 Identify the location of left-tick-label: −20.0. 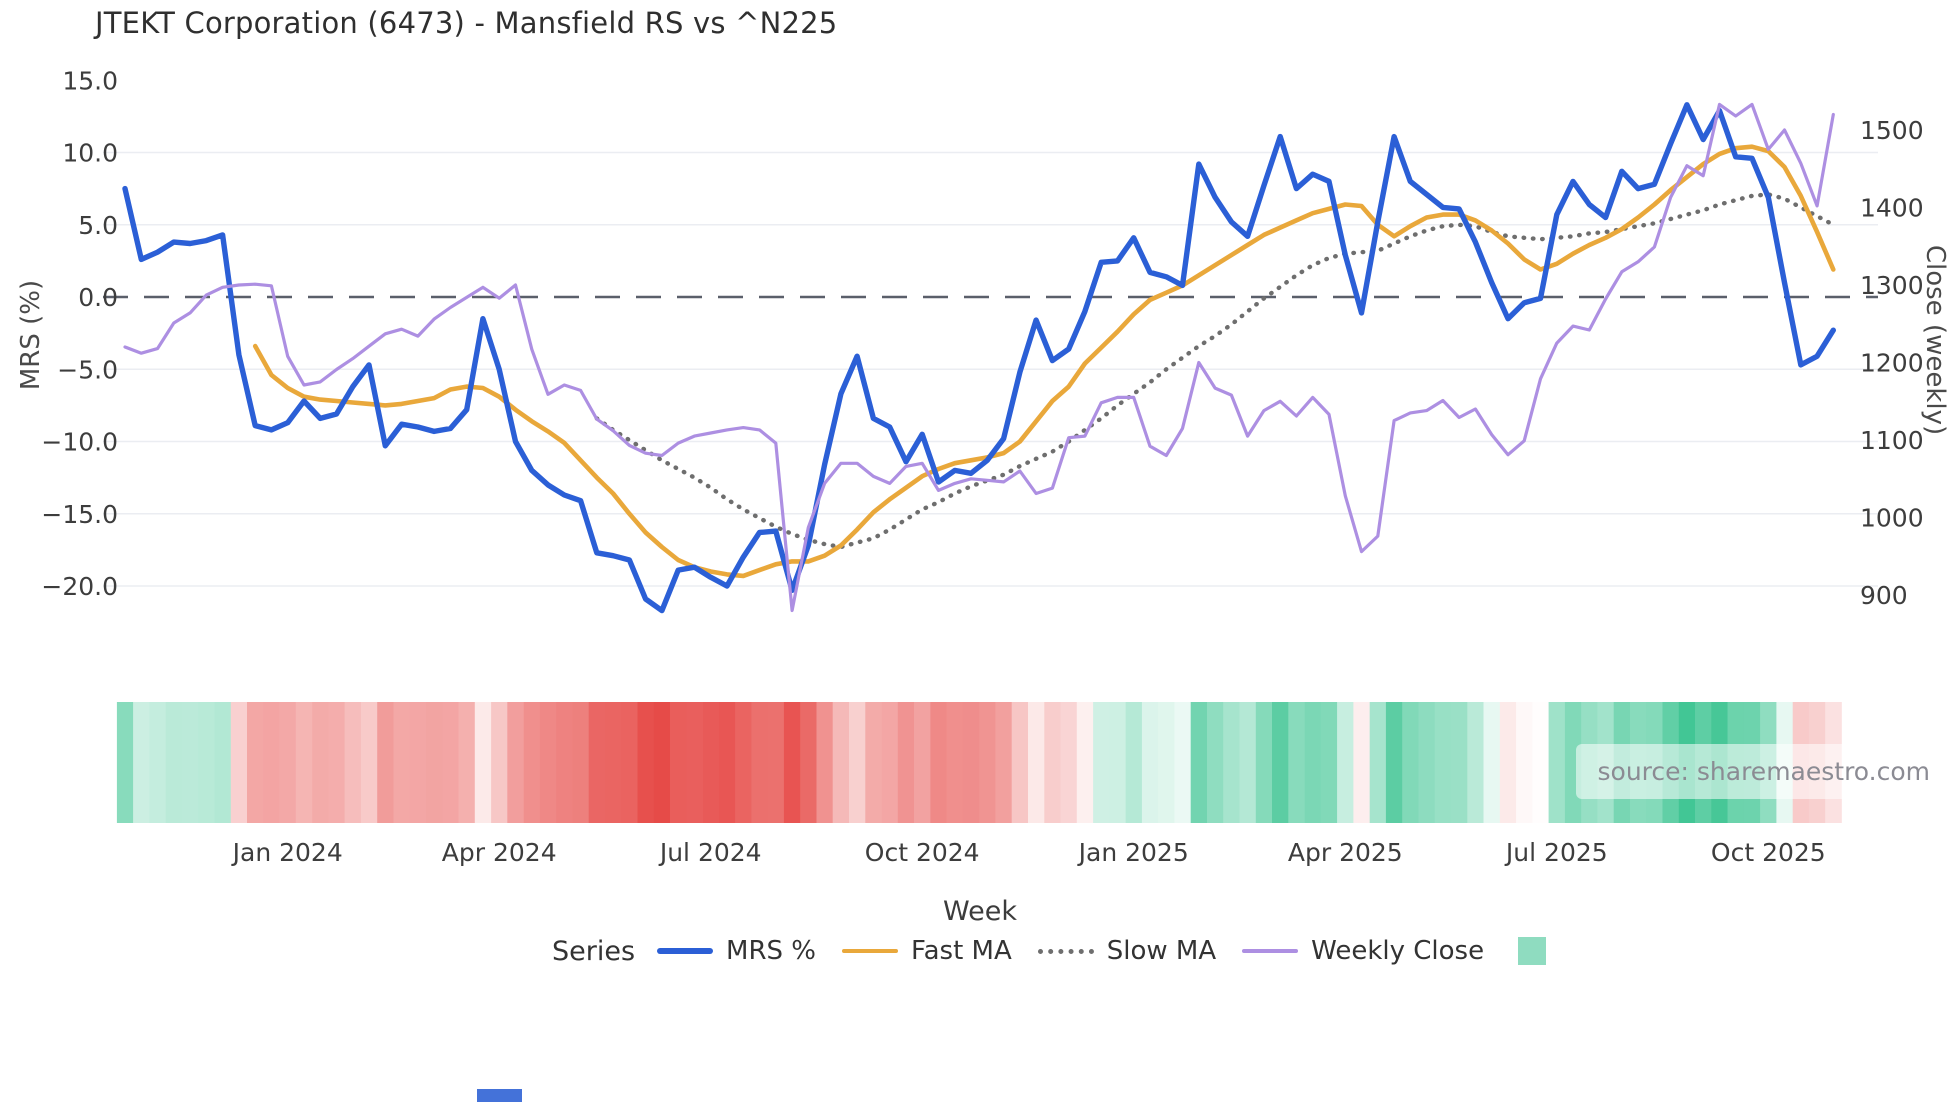
(79, 586).